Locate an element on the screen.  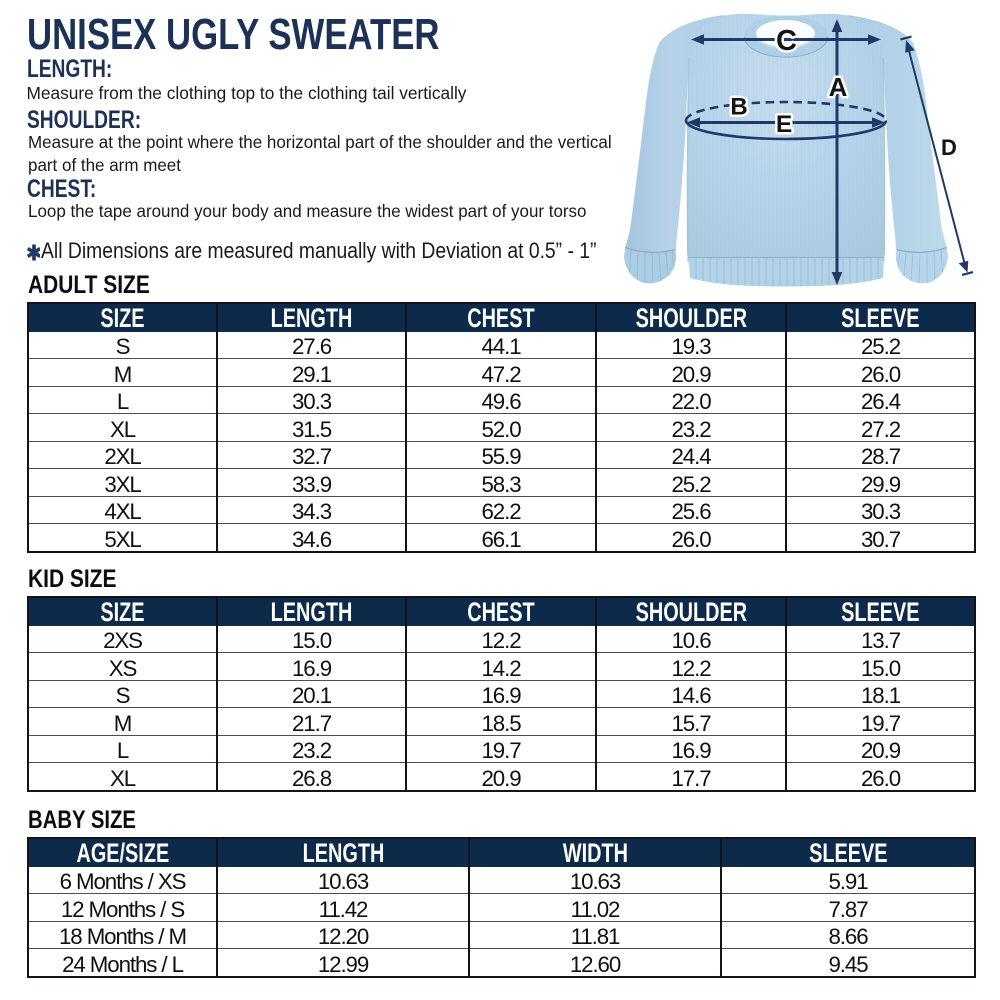
svg-text: E is located at coordinates (784, 124).